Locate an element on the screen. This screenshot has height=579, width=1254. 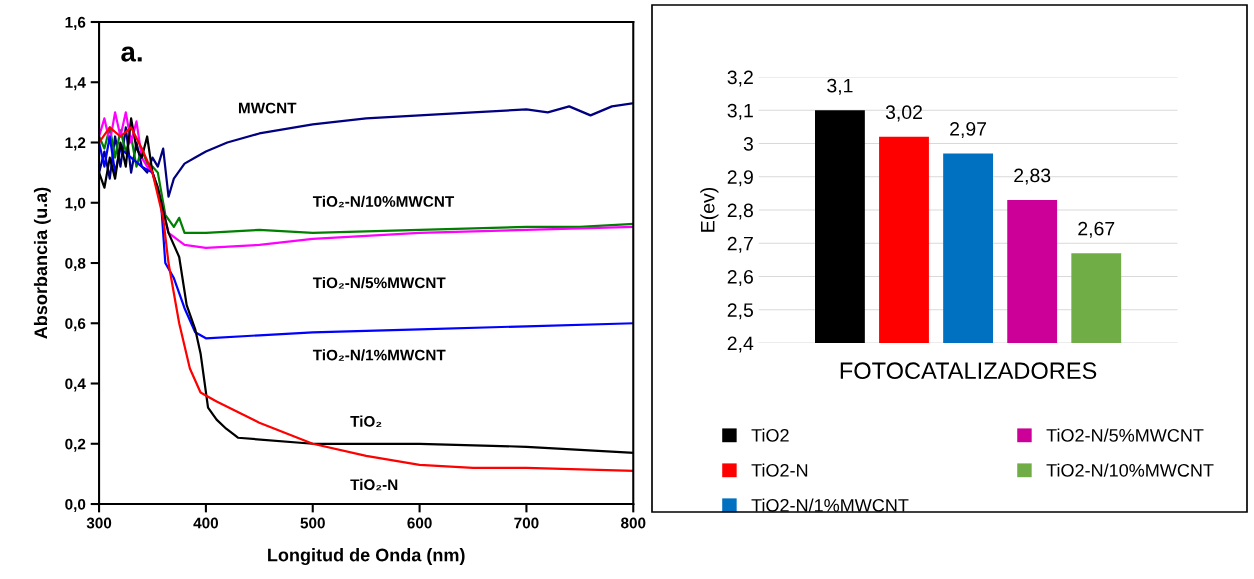
y-tick-label: 0,8 is located at coordinates (75, 264).